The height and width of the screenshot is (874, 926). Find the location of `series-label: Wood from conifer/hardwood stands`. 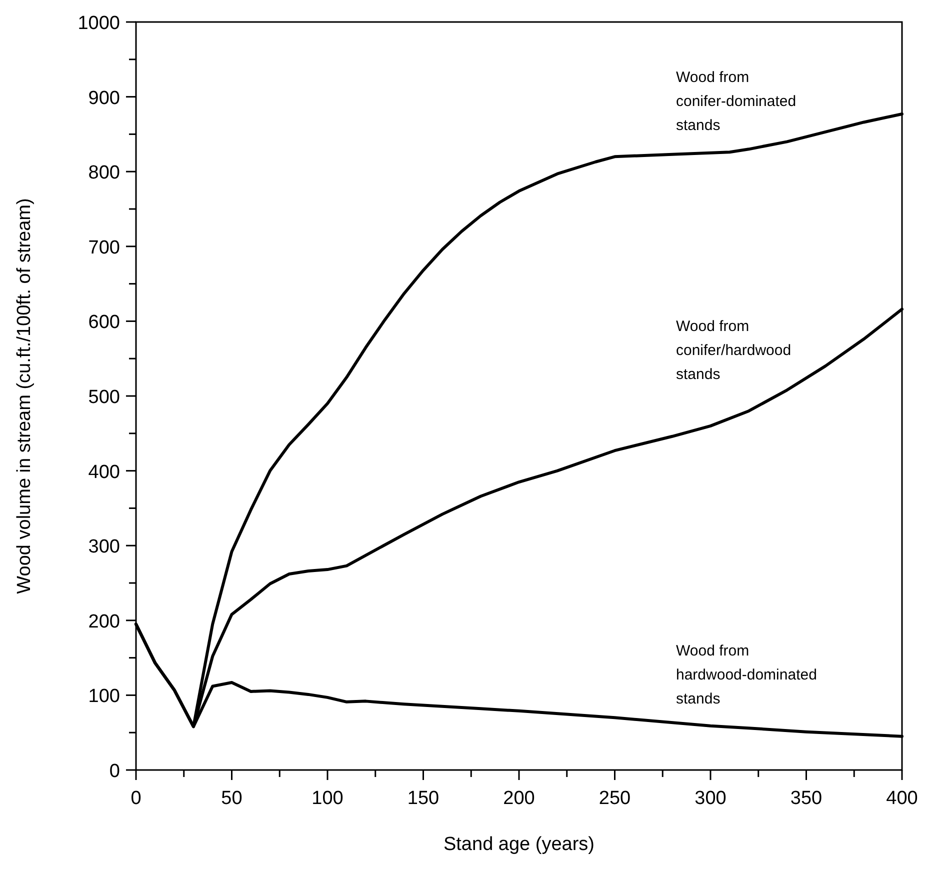

series-label: Wood from conifer/hardwood stands is located at coordinates (734, 351).